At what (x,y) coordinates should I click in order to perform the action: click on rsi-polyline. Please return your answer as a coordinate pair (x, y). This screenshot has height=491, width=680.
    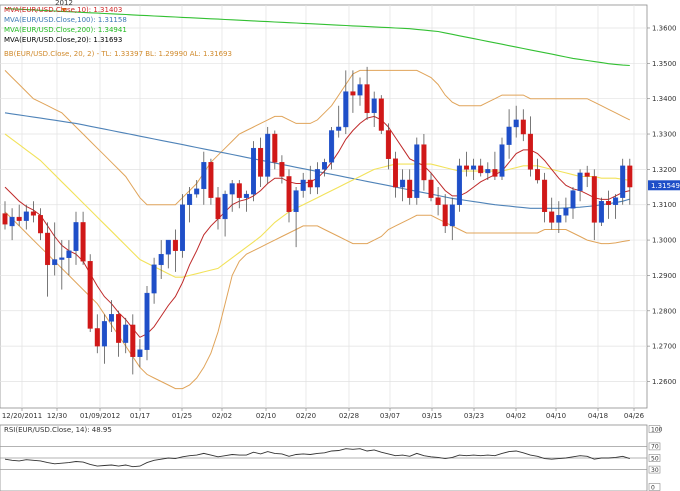
    Looking at the image, I should click on (317, 458).